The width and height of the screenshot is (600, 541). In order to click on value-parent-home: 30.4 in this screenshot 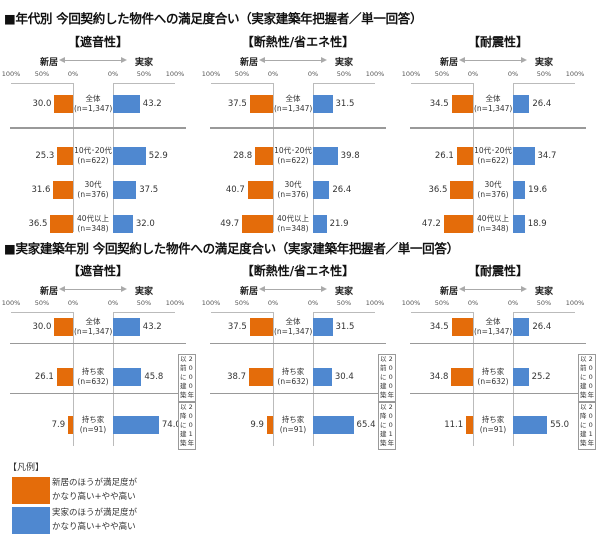, I will do `click(344, 377)`.